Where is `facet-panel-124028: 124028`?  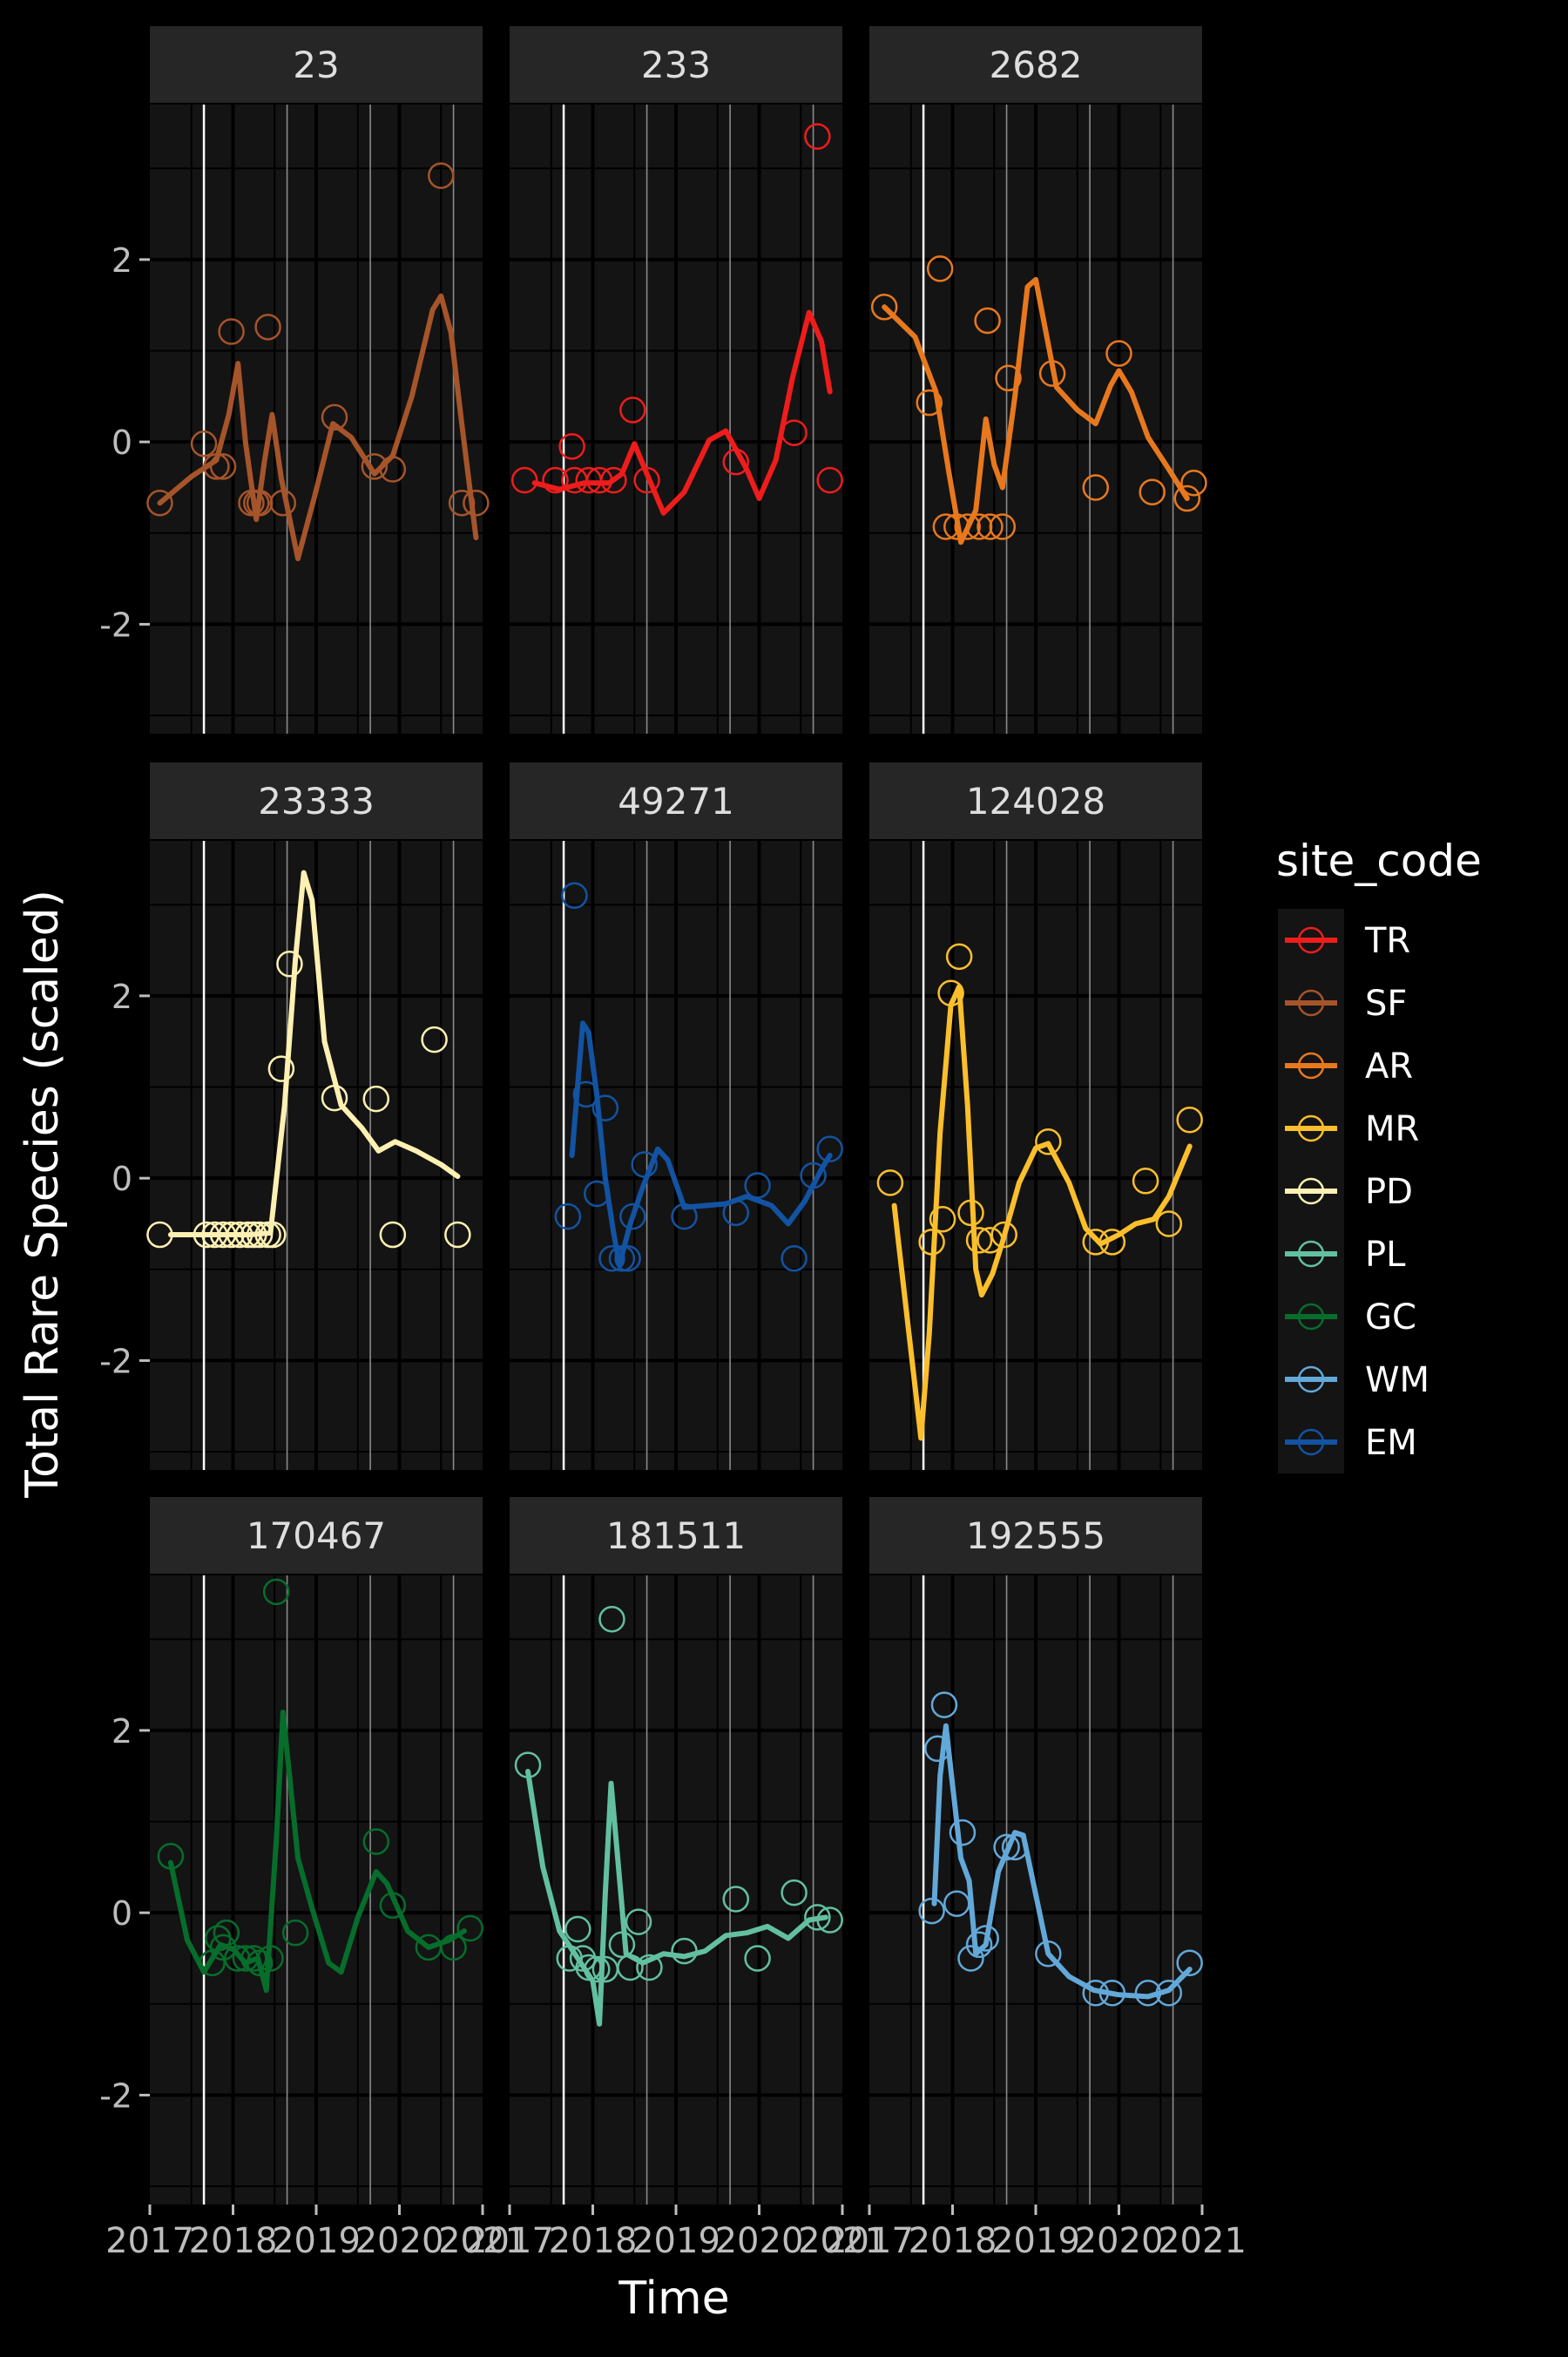 facet-panel-124028: 124028 is located at coordinates (1036, 1116).